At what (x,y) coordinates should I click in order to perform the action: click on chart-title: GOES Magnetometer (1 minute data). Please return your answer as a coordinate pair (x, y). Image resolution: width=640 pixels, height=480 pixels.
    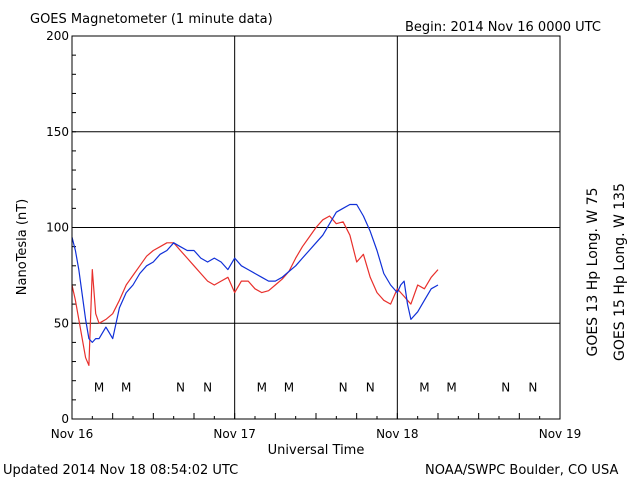
    Looking at the image, I should click on (151, 19).